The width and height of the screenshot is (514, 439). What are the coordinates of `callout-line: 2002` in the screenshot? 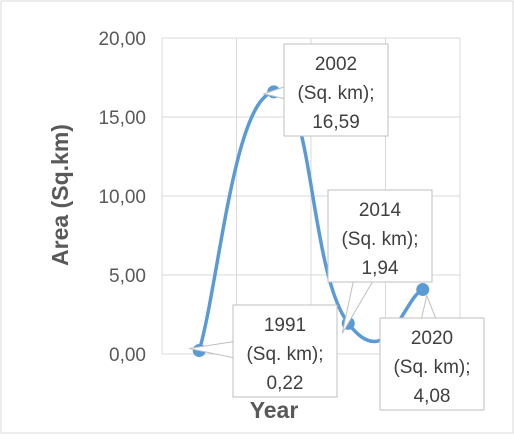 It's located at (336, 64).